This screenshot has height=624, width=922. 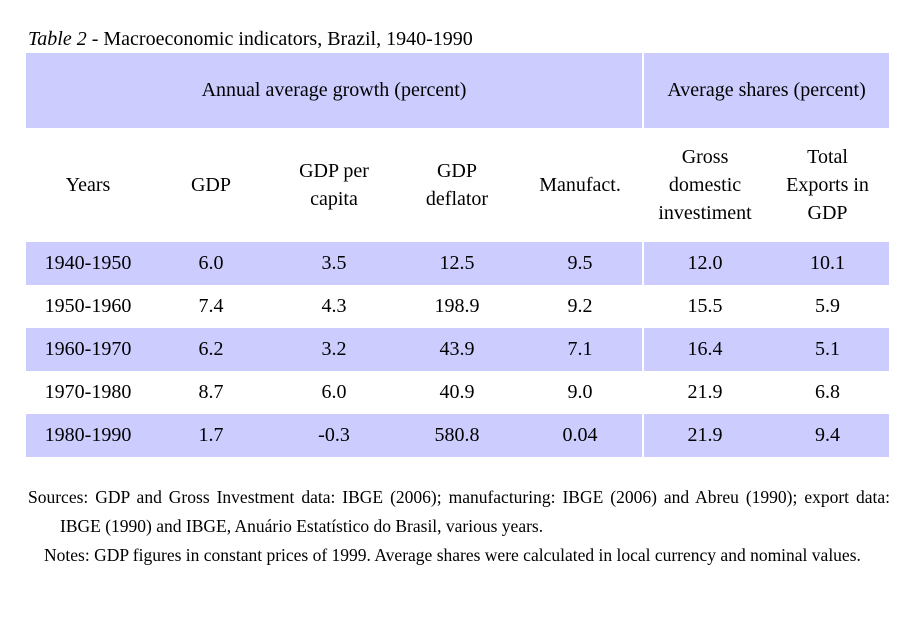 I want to click on group-header-growth: Annual average growth (percent), so click(x=334, y=90).